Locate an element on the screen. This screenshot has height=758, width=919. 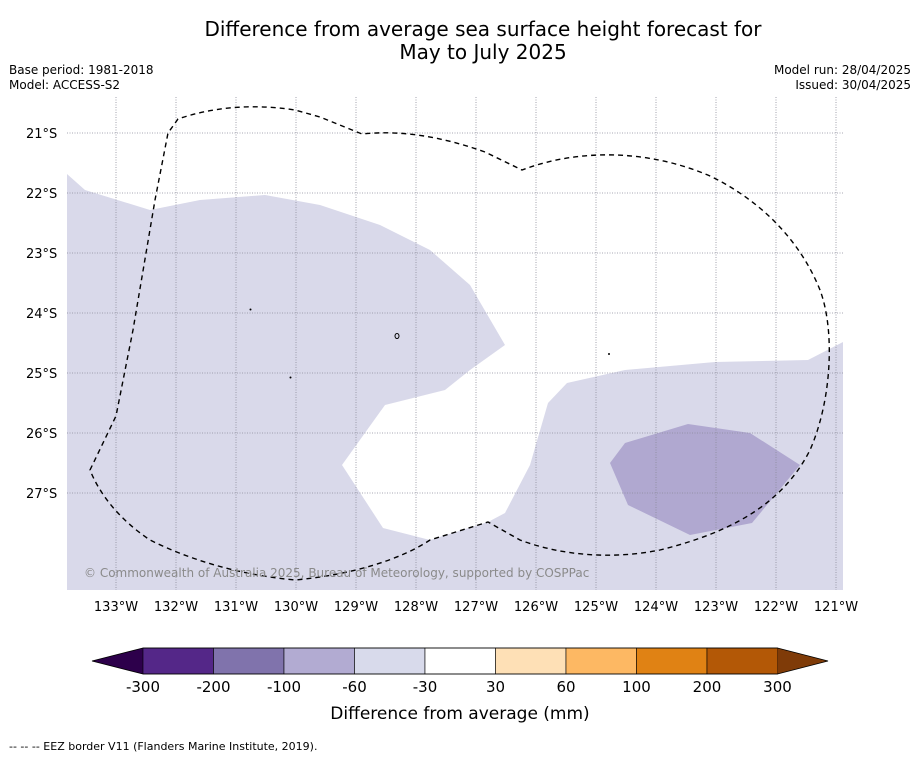
colorbar-outline is located at coordinates (460, 661).